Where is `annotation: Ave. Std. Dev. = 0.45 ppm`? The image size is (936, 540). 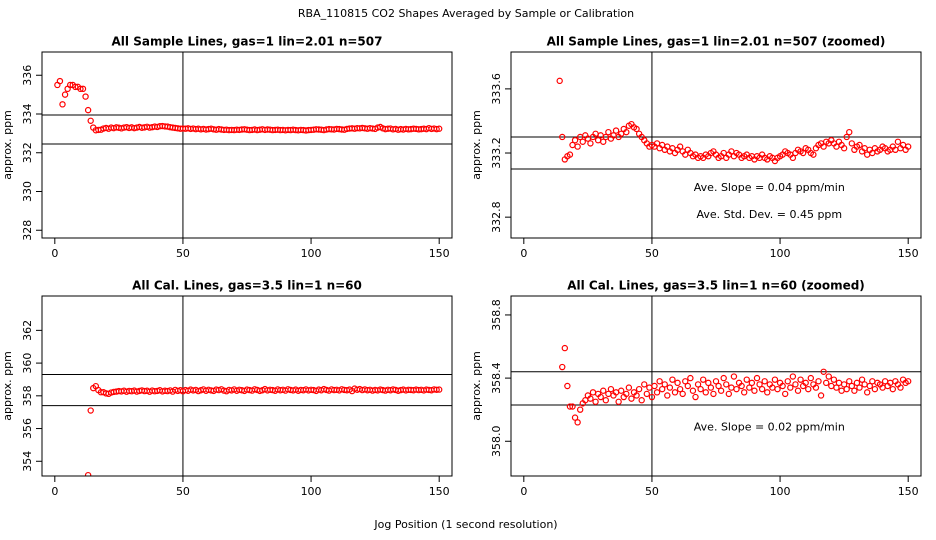
annotation: Ave. Std. Dev. = 0.45 ppm is located at coordinates (769, 214).